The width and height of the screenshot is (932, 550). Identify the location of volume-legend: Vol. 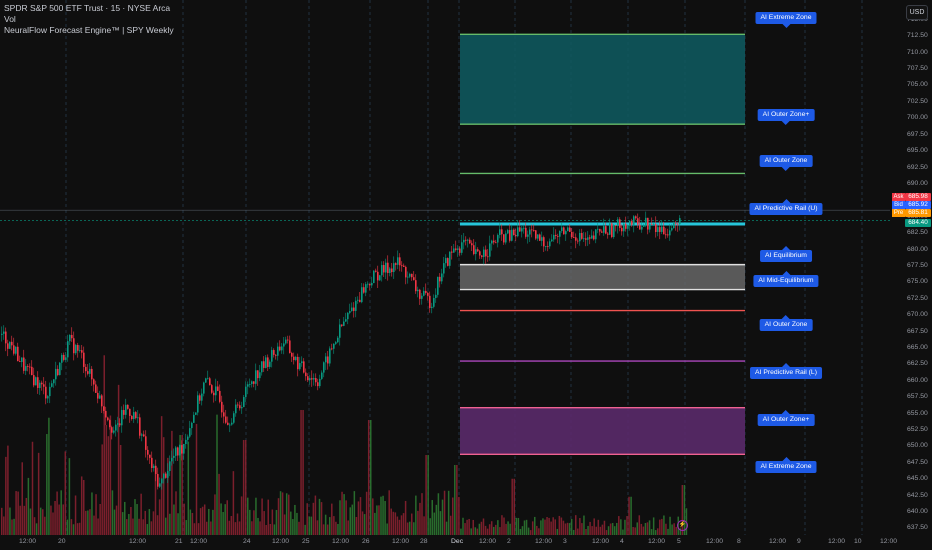
(10, 19).